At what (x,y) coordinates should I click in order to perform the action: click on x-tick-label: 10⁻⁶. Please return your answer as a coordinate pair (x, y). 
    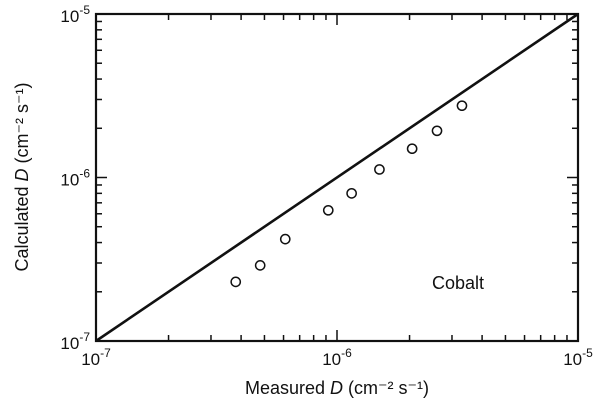
    Looking at the image, I should click on (337, 357).